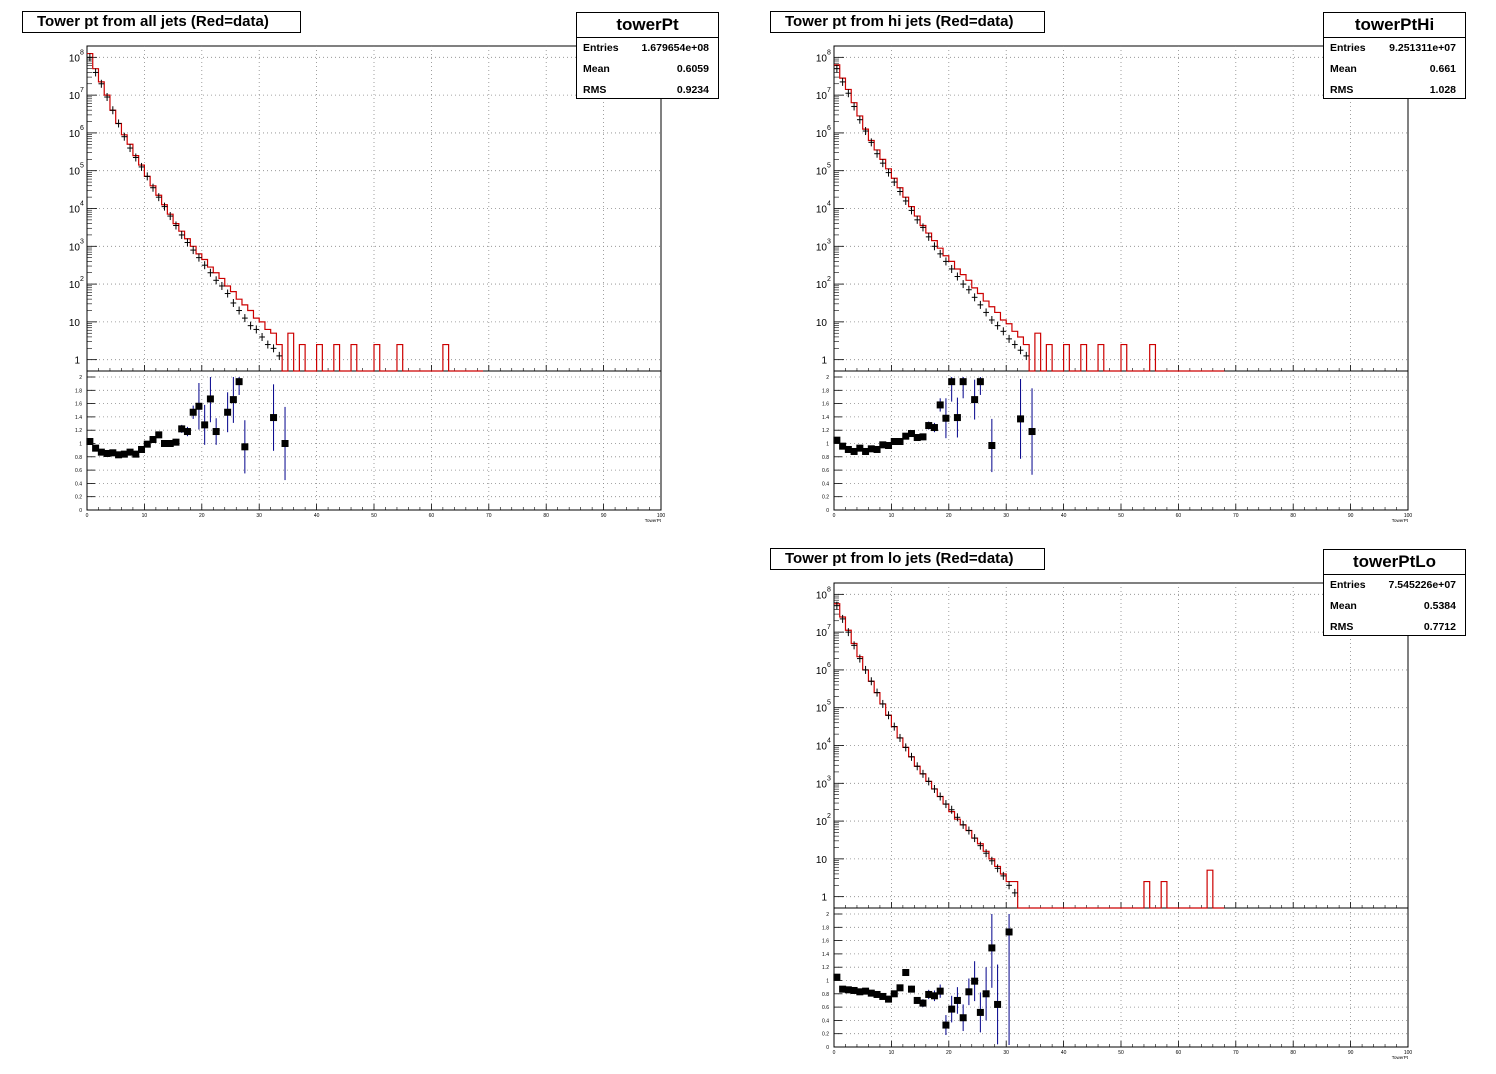  Describe the element at coordinates (432, 516) in the screenshot. I see `x-tick-label: 60` at that location.